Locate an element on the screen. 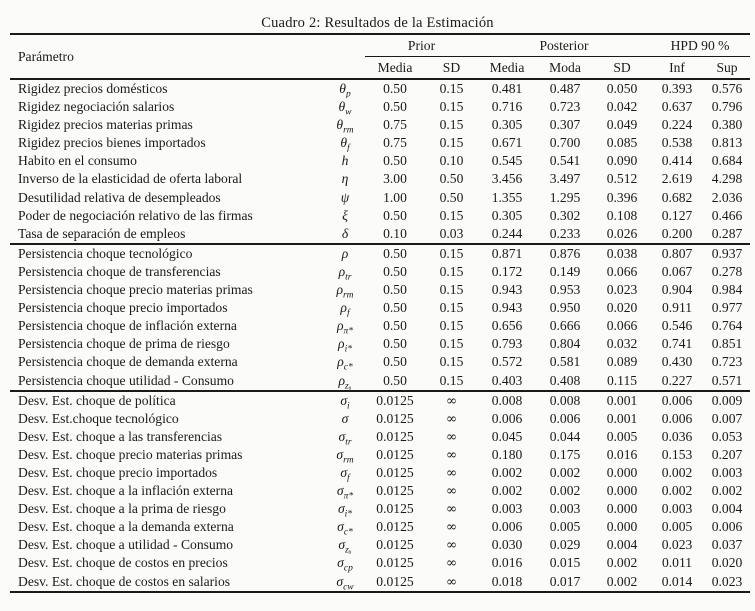 The image size is (755, 611). parameter-symbol: ρzᵤ is located at coordinates (345, 381).